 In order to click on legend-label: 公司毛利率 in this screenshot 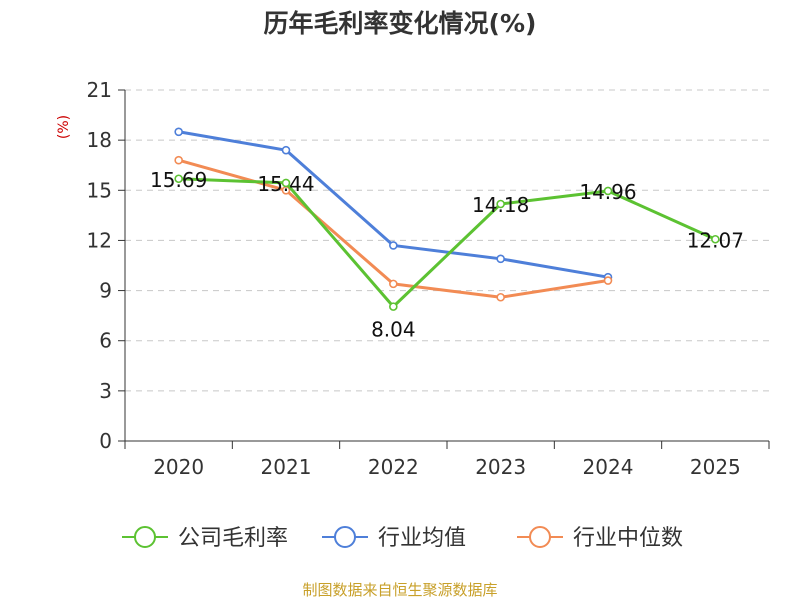, I will do `click(233, 538)`.